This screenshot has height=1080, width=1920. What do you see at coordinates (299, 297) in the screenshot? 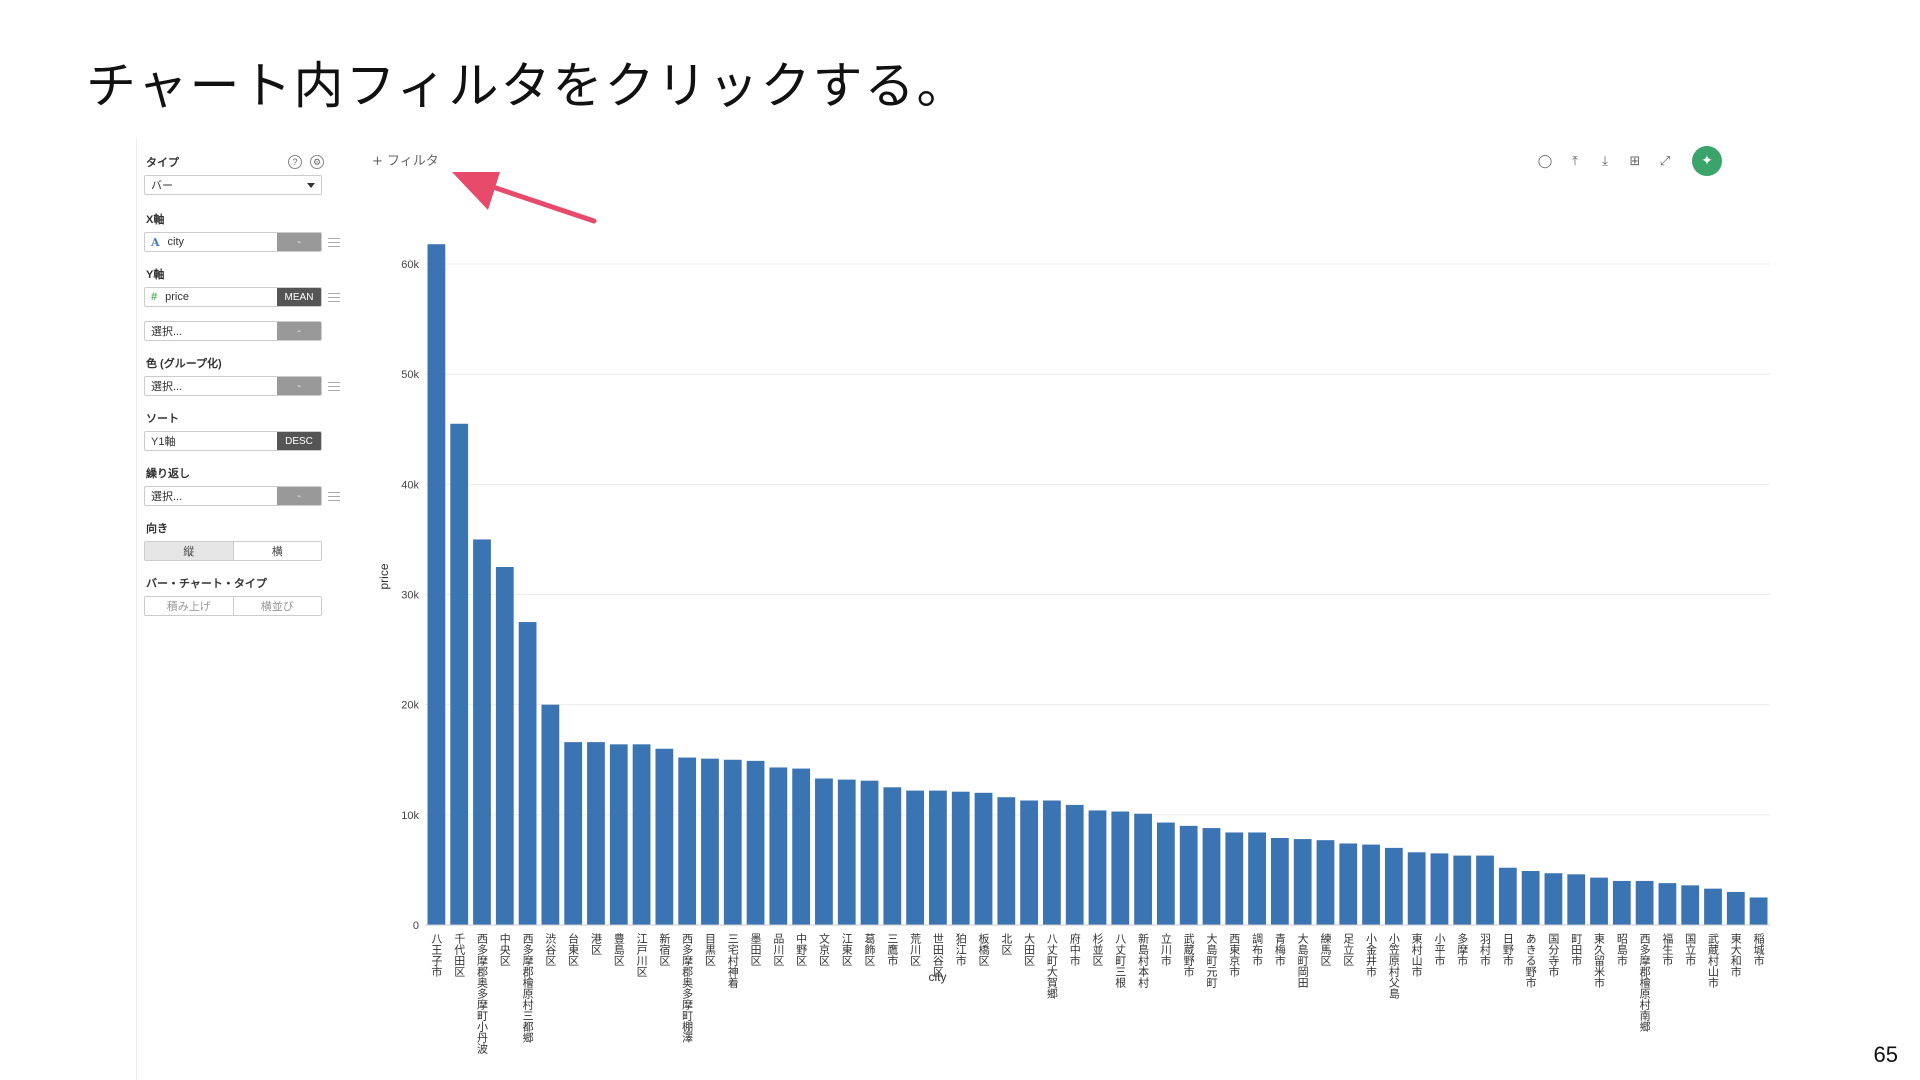
I see `y-axis-aggregation: MEAN` at bounding box center [299, 297].